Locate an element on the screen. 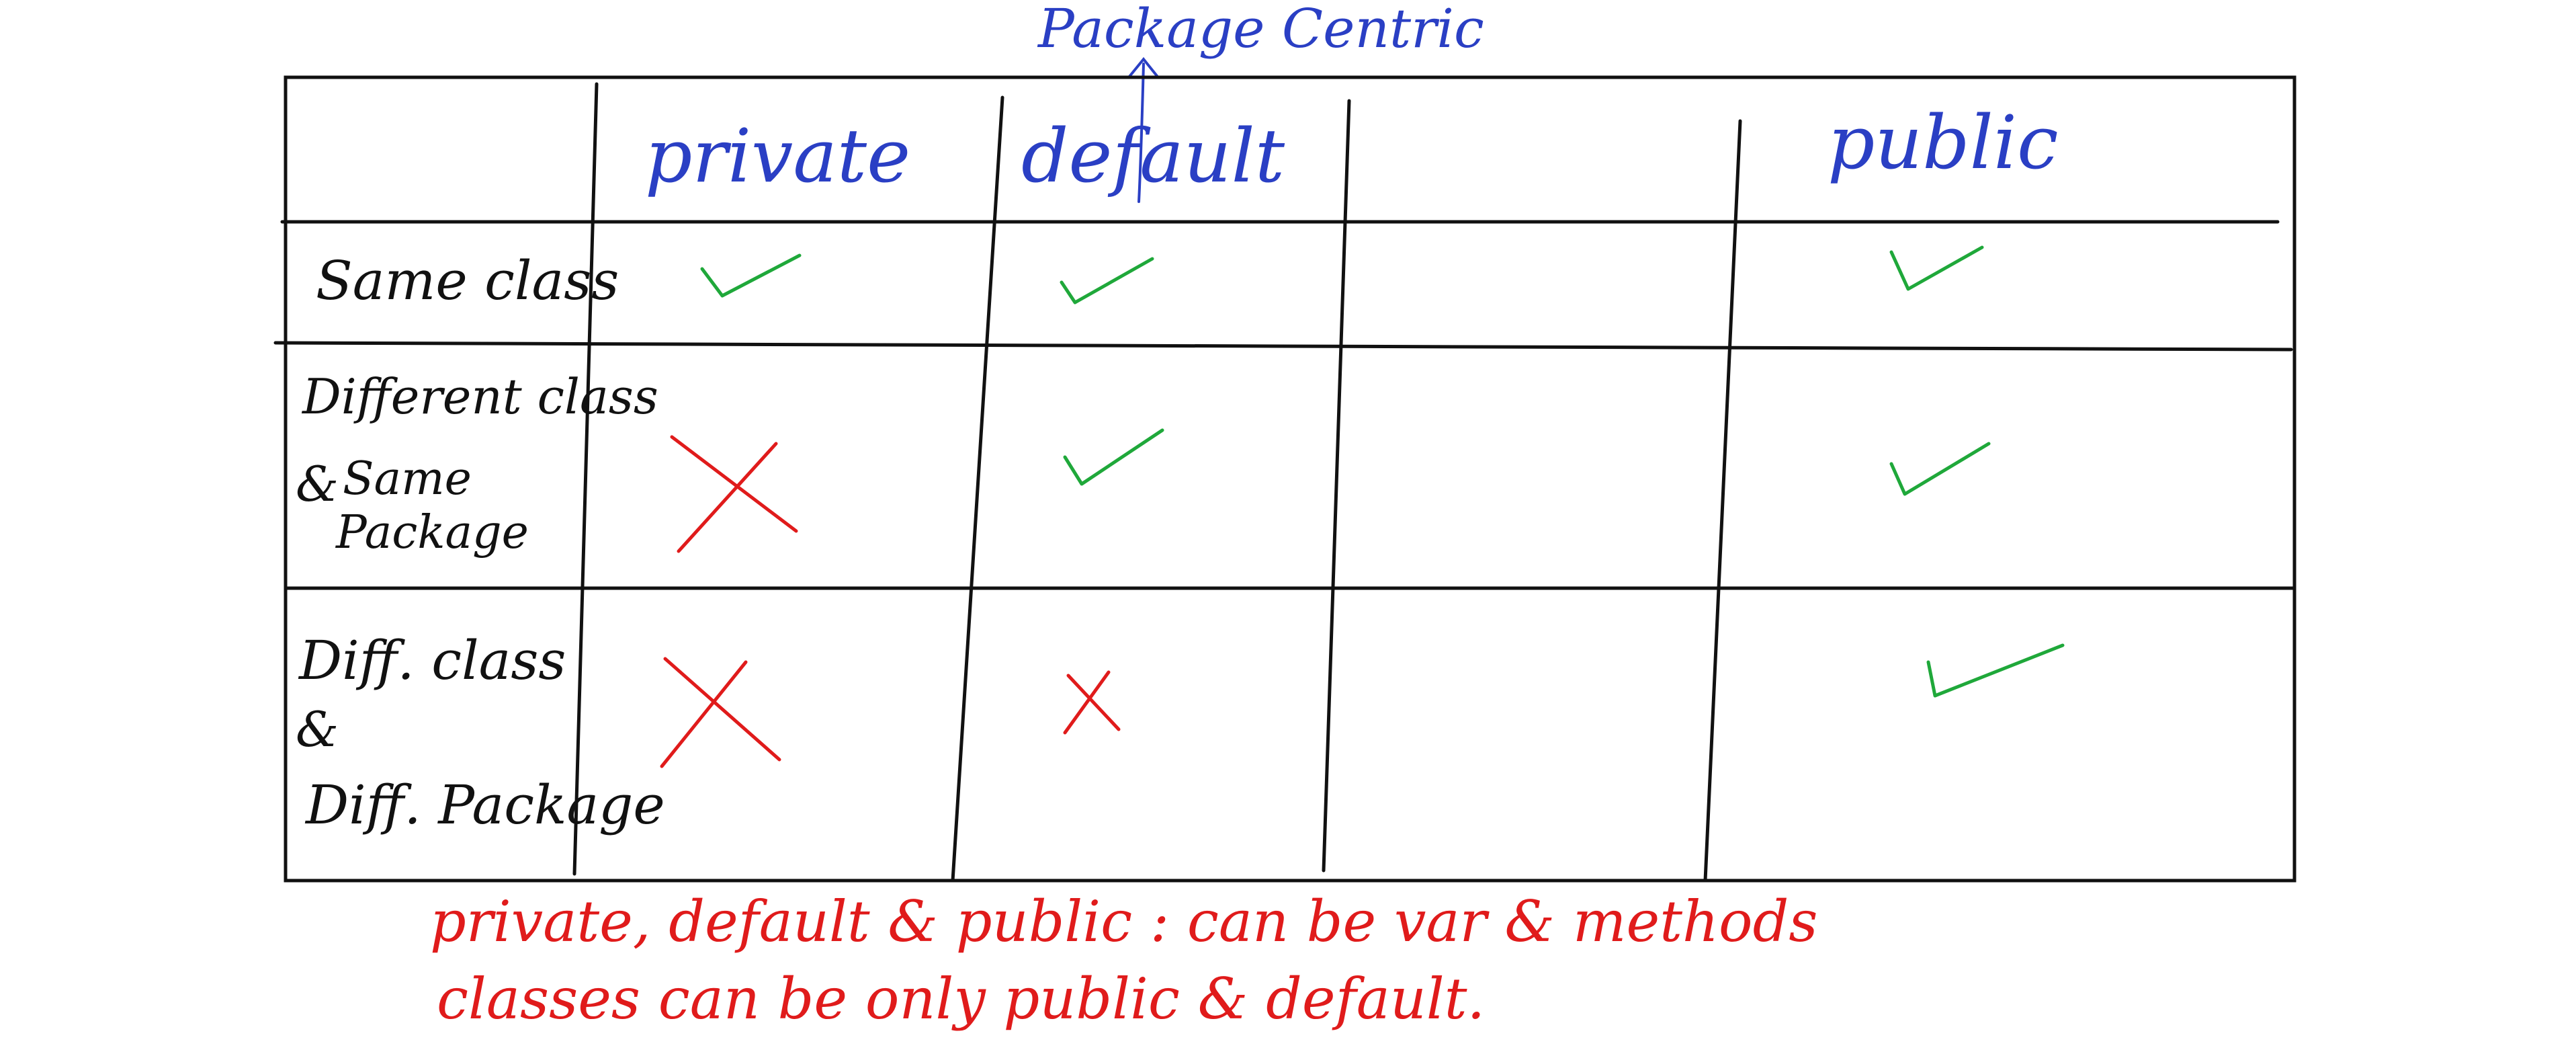  note-line-2: classes can be only public & default. is located at coordinates (961, 999).